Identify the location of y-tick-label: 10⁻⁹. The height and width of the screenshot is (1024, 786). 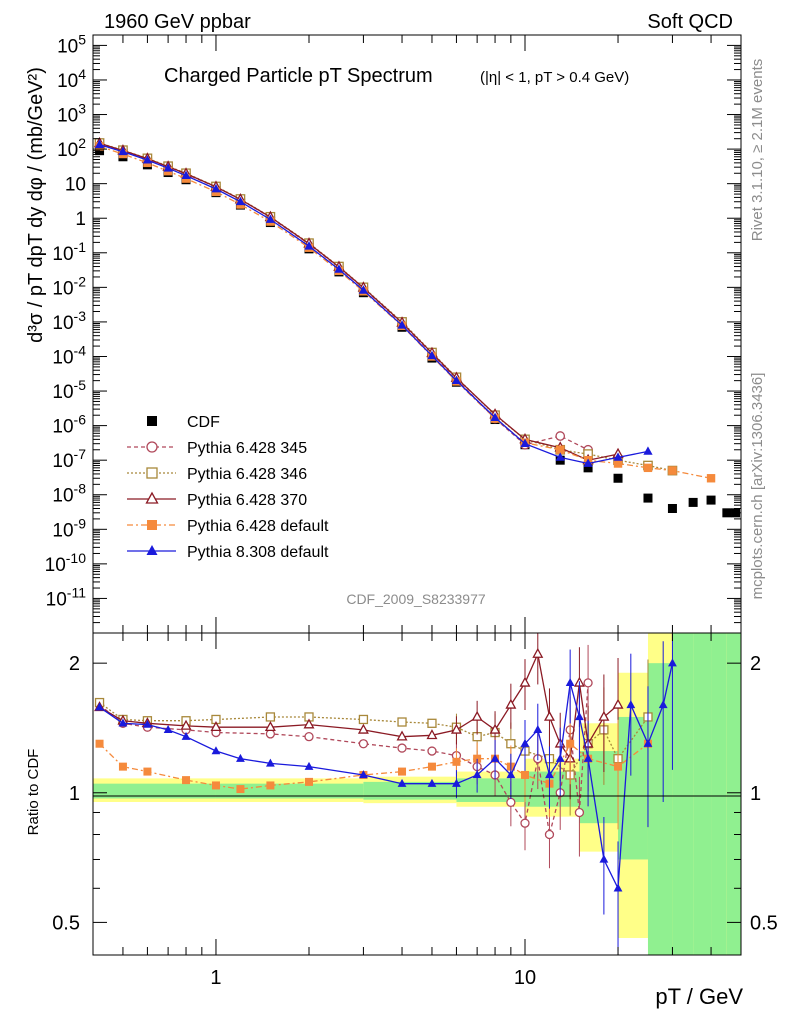
(69, 528).